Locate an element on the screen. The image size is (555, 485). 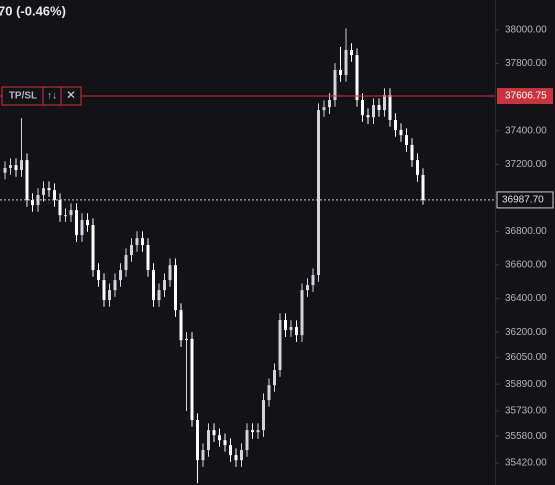
close-button is located at coordinates (71, 96).